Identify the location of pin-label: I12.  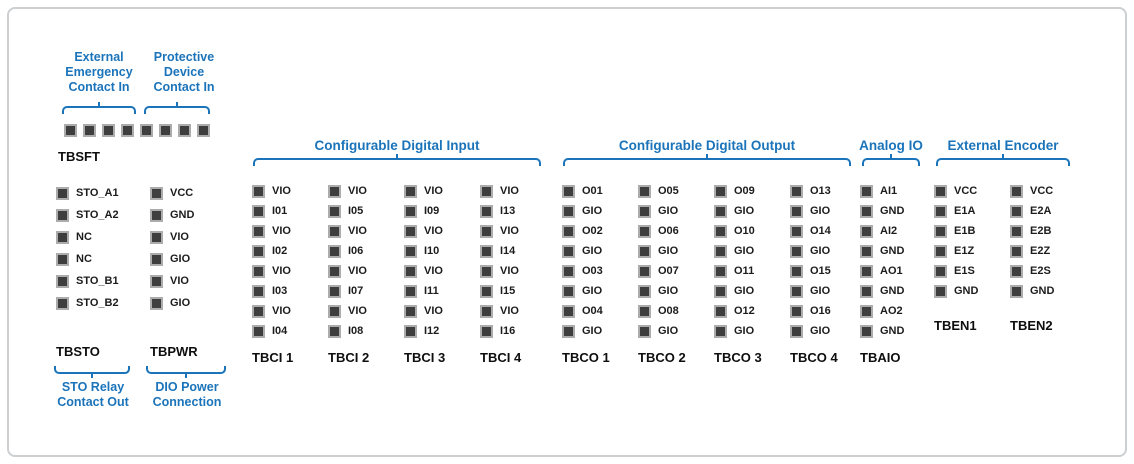
(432, 330).